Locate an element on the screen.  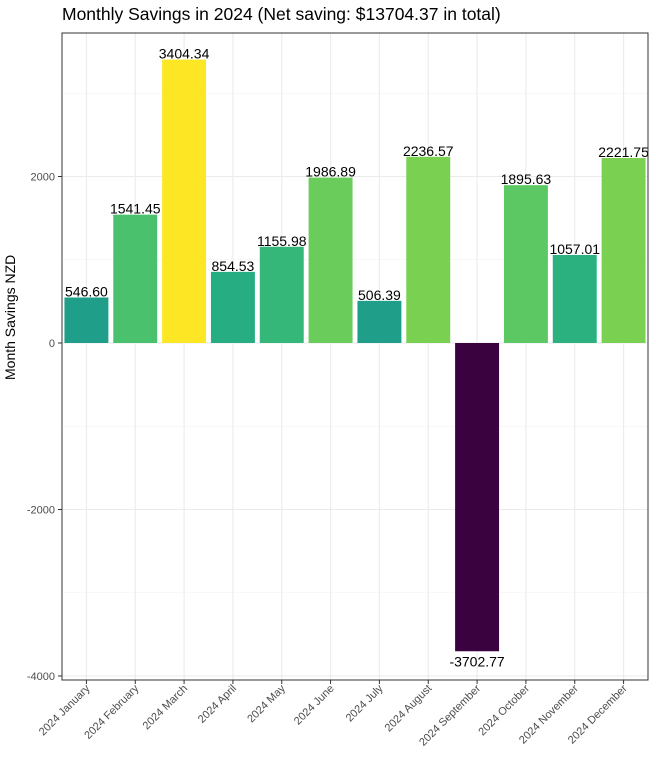
y-tick-label: 2000 is located at coordinates (43, 178).